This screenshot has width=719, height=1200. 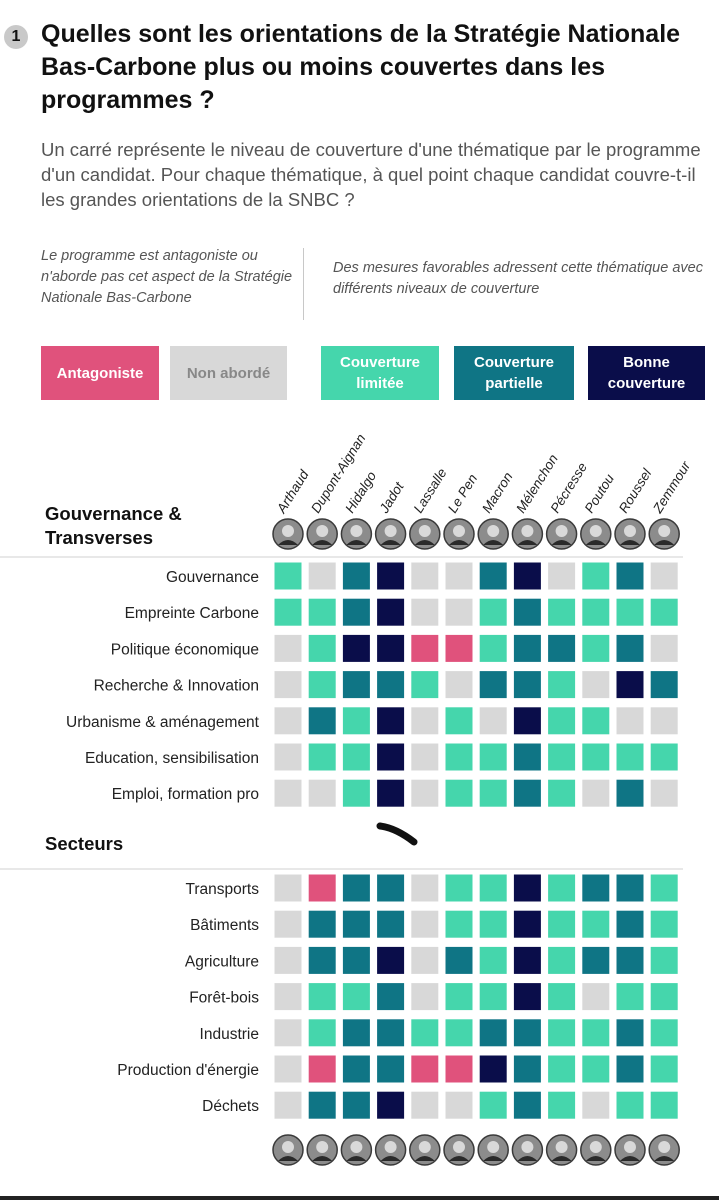 What do you see at coordinates (359, 1198) in the screenshot?
I see `bottom-border` at bounding box center [359, 1198].